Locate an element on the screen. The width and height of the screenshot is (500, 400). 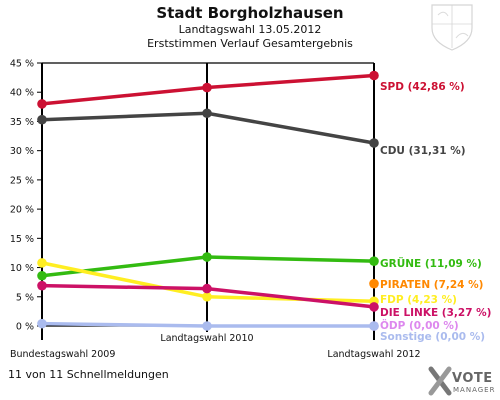
y-tick-label: 0 % is located at coordinates (25, 327).